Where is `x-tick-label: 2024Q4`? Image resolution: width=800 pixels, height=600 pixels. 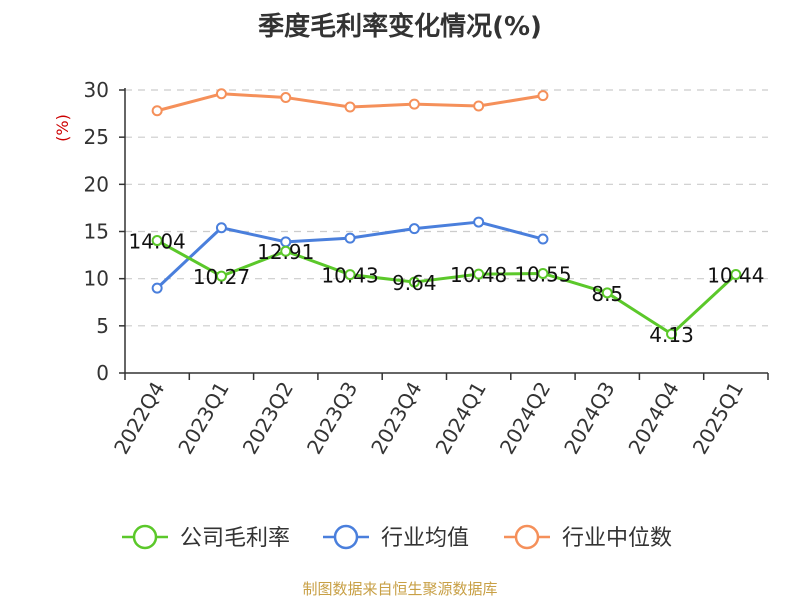 x-tick-label: 2024Q4 is located at coordinates (653, 418).